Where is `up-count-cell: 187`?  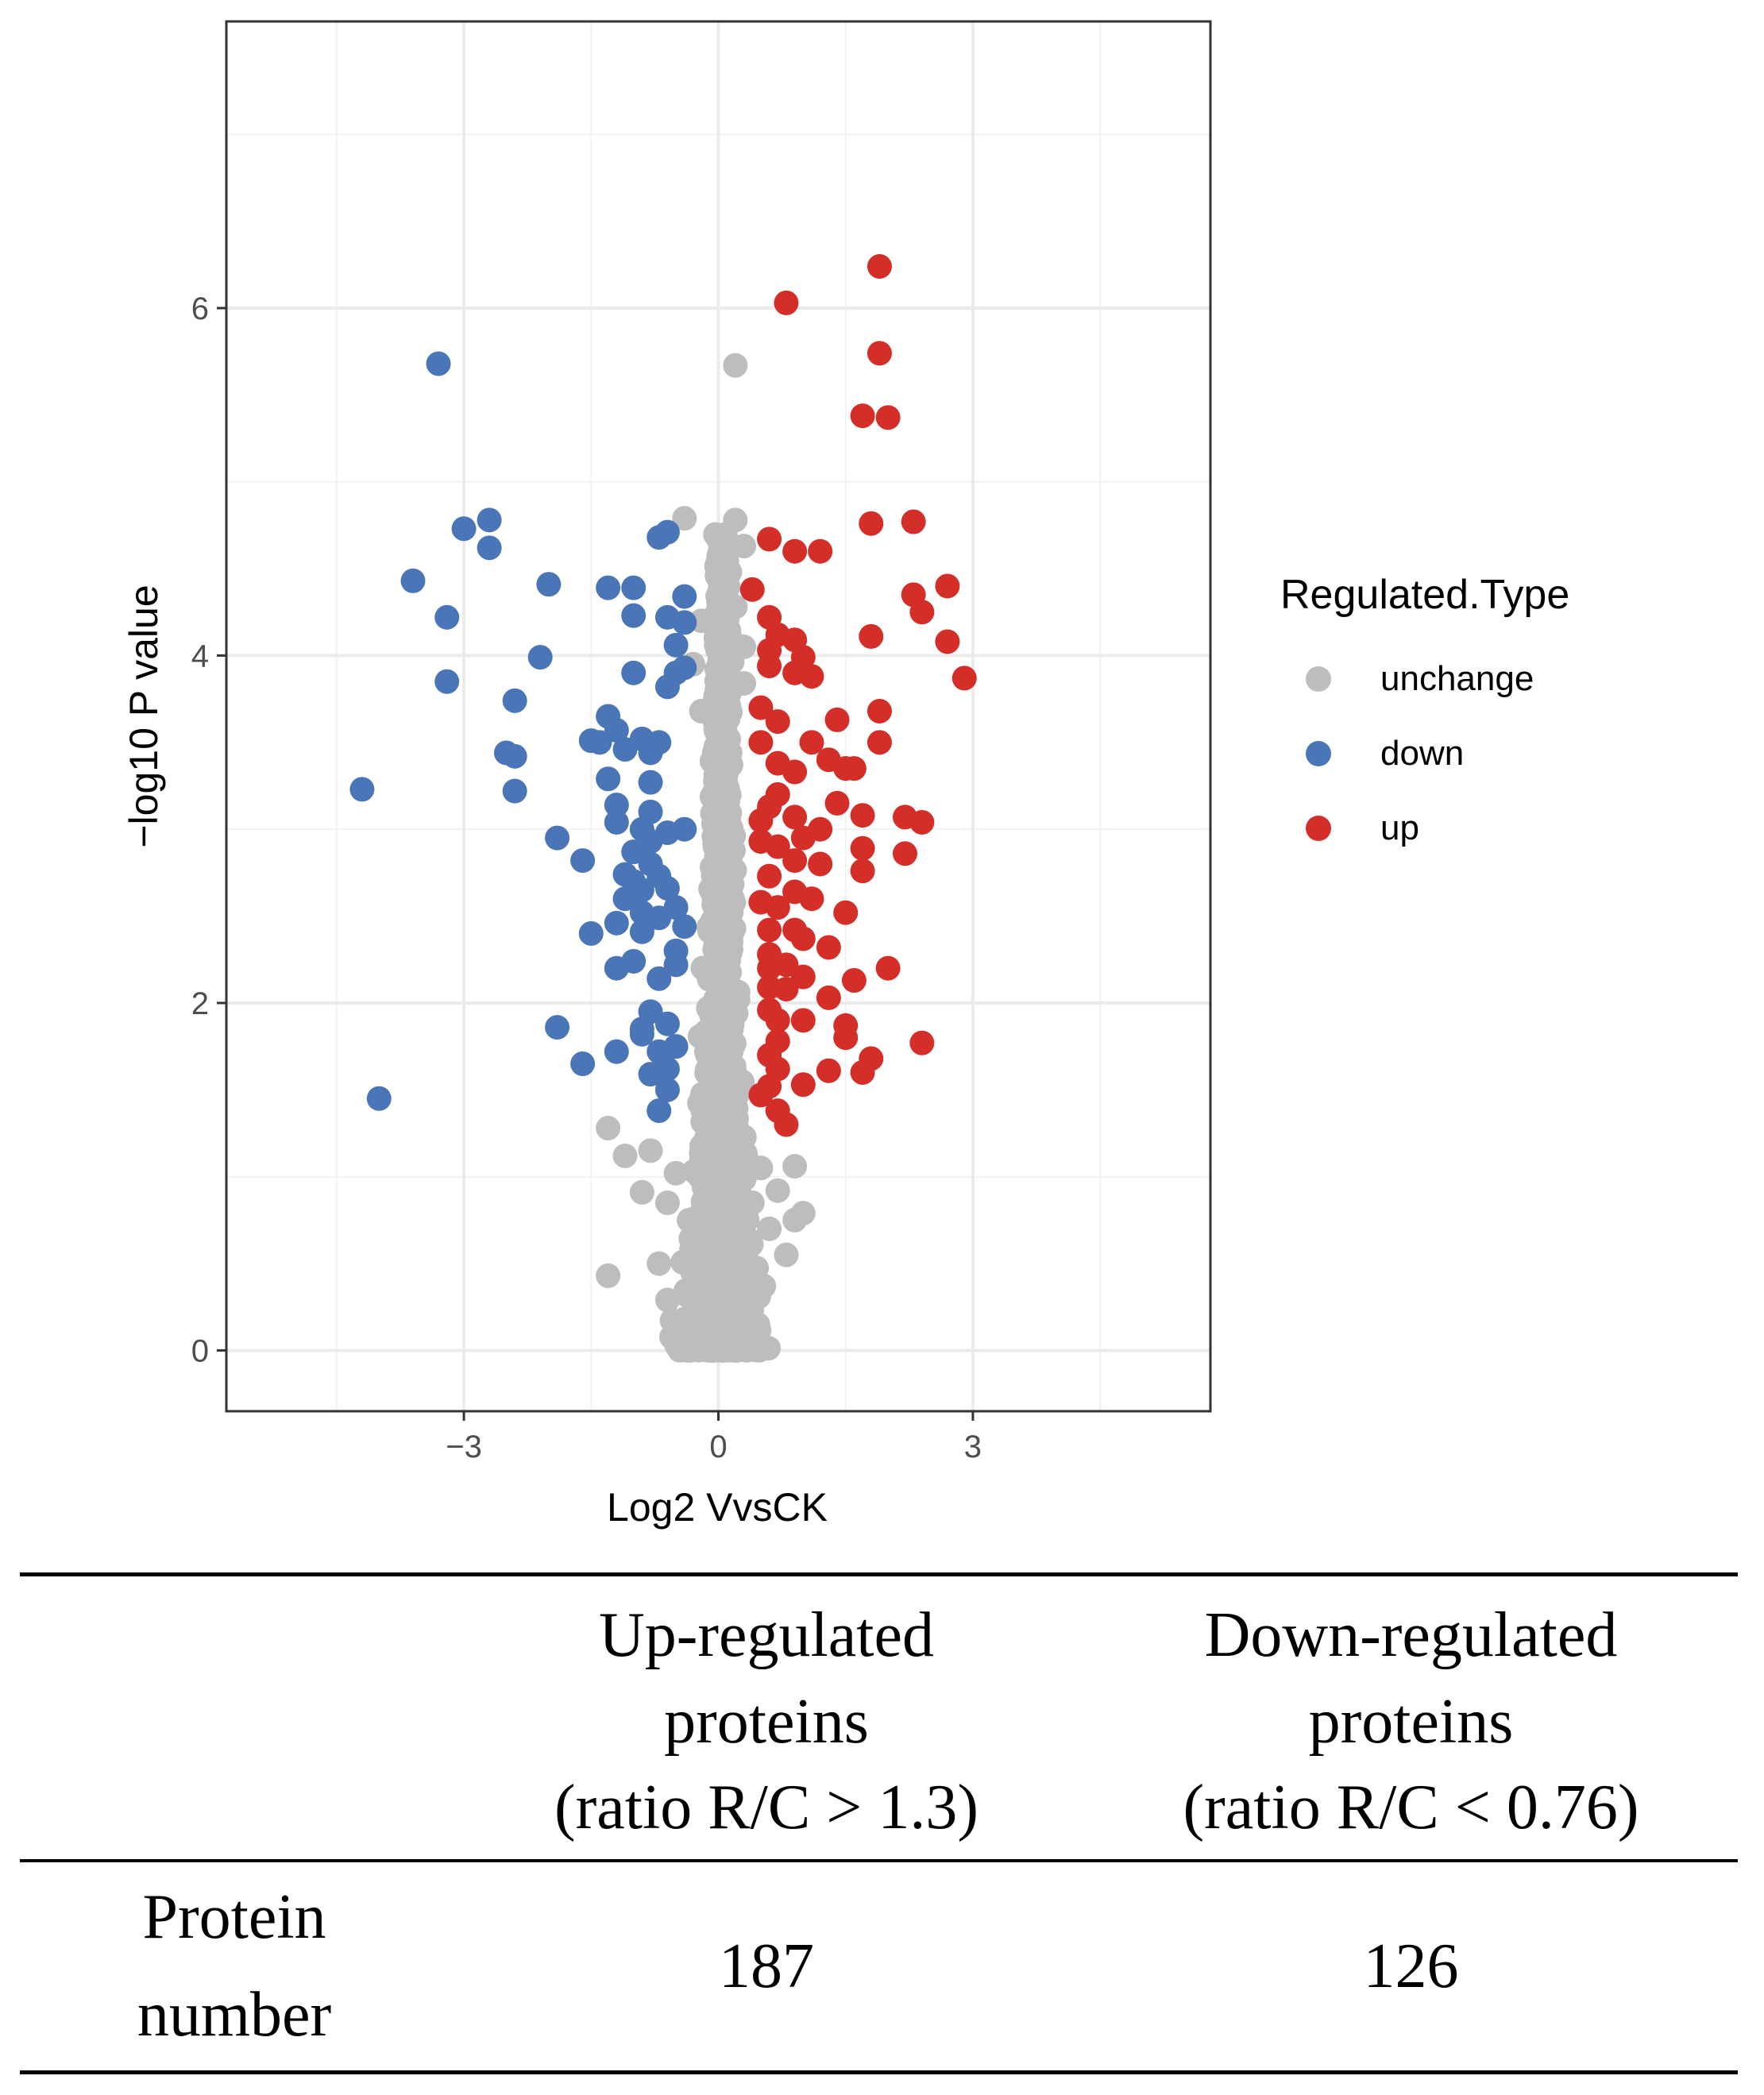
up-count-cell: 187 is located at coordinates (766, 1966).